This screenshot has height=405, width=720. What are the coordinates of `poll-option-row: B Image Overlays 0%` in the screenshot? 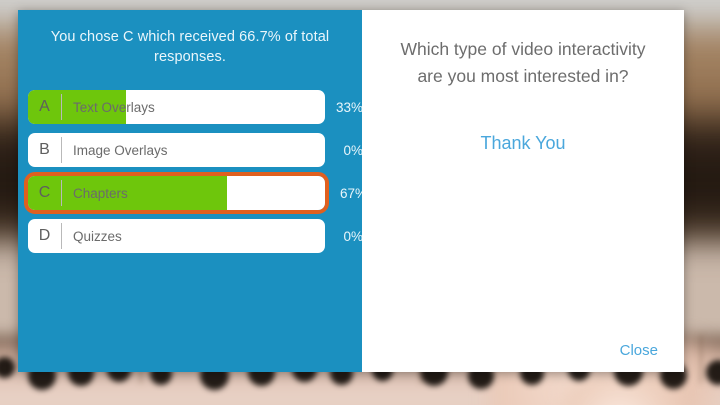 It's located at (195, 150).